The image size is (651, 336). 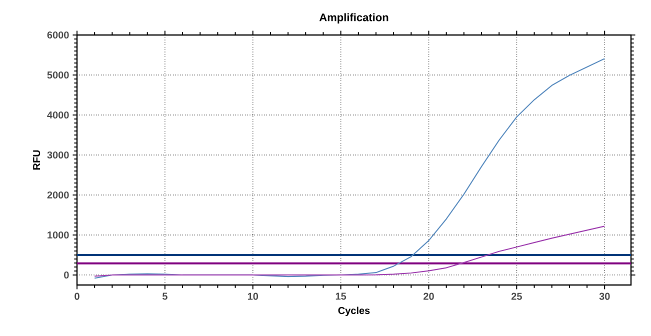 I want to click on x-tick-label: 10, so click(x=253, y=296).